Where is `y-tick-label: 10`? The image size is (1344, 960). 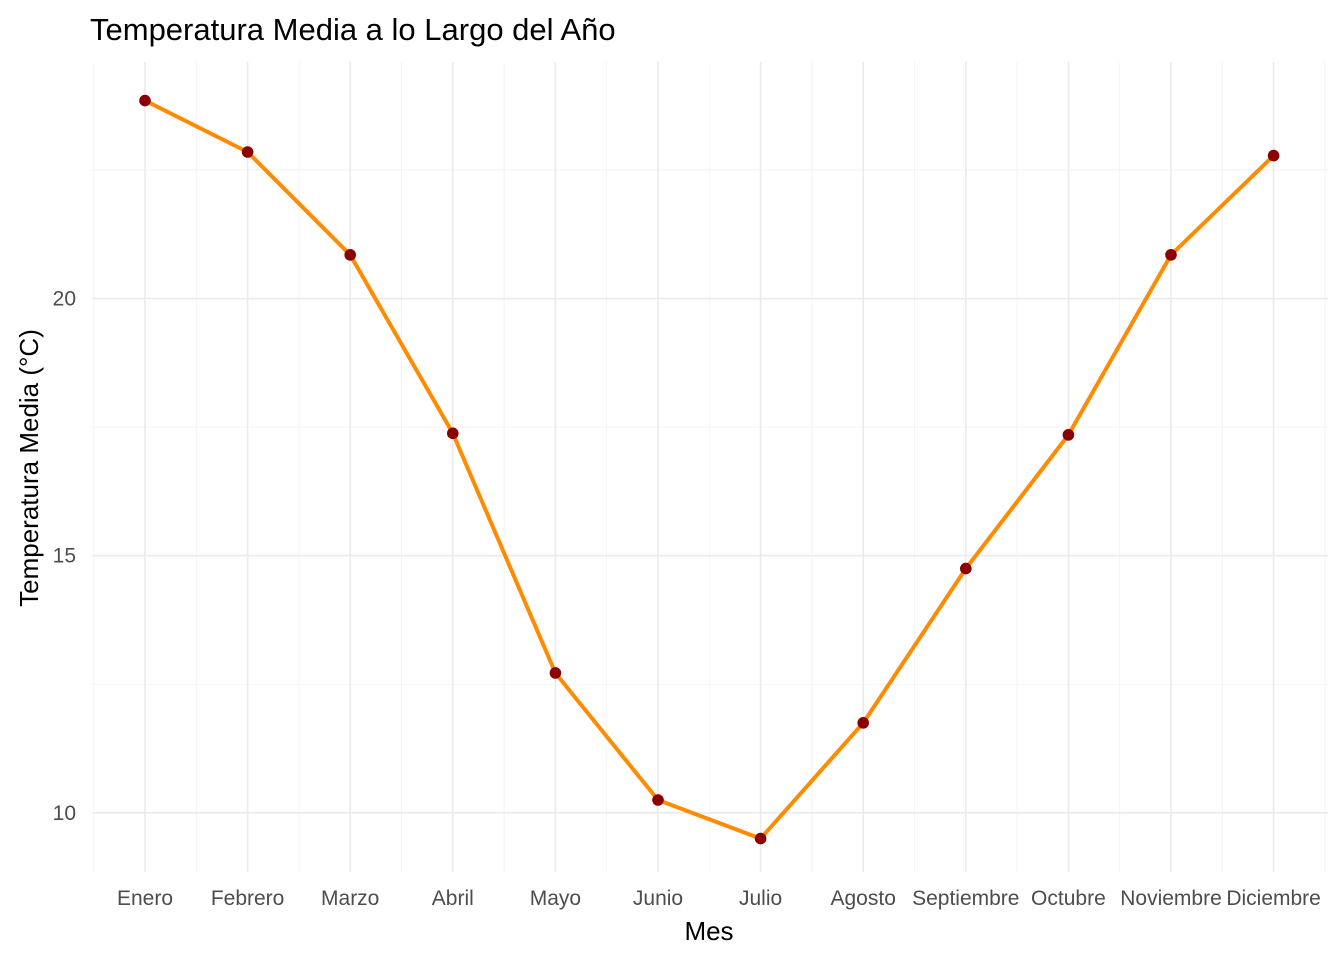
y-tick-label: 10 is located at coordinates (64, 813).